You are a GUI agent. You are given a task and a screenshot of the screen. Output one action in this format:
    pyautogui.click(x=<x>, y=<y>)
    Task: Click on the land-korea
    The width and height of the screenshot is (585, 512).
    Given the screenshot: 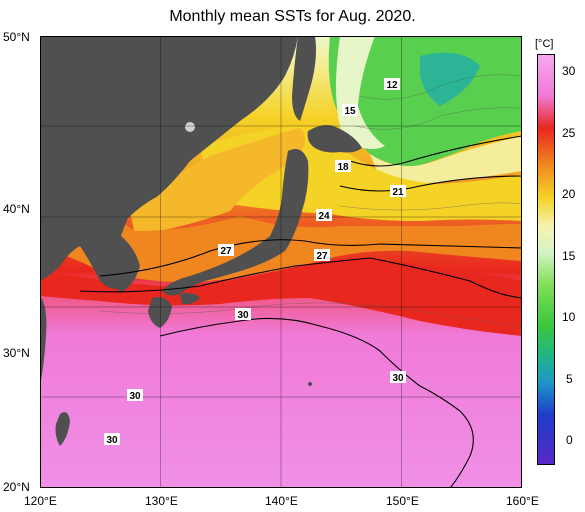 What is the action you would take?
    pyautogui.click(x=123, y=261)
    